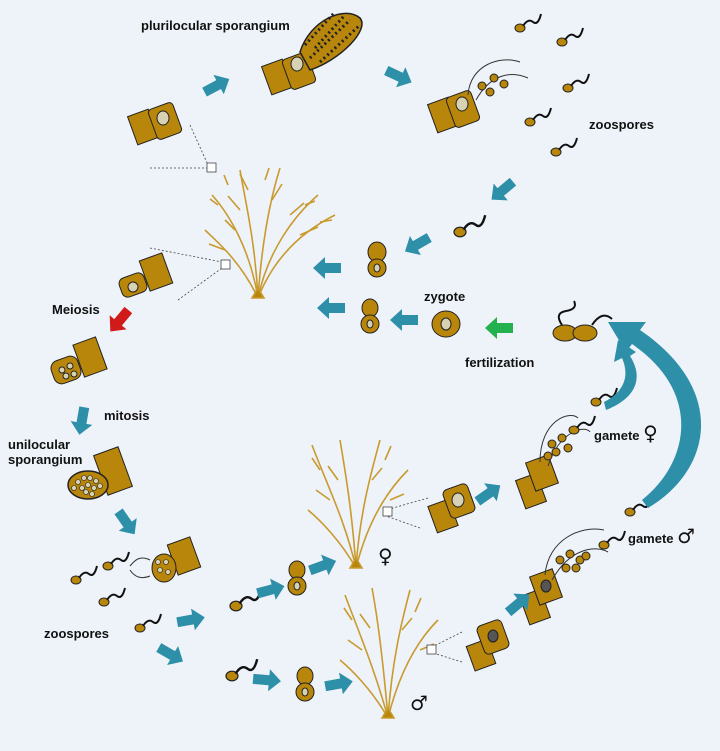  Describe the element at coordinates (339, 684) in the screenshot. I see `arrow-germ-m2` at that location.